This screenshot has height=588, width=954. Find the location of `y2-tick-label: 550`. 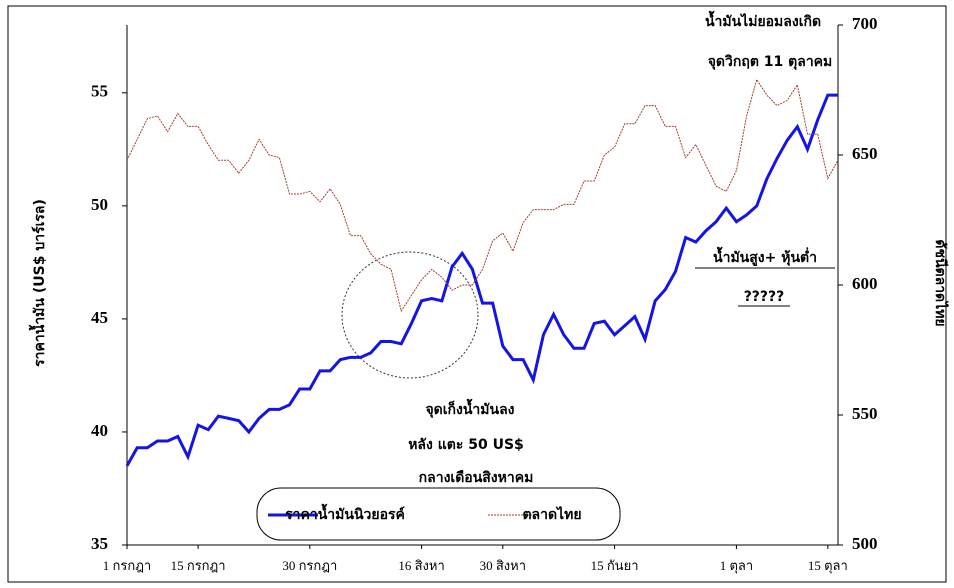

y2-tick-label: 550 is located at coordinates (865, 413).